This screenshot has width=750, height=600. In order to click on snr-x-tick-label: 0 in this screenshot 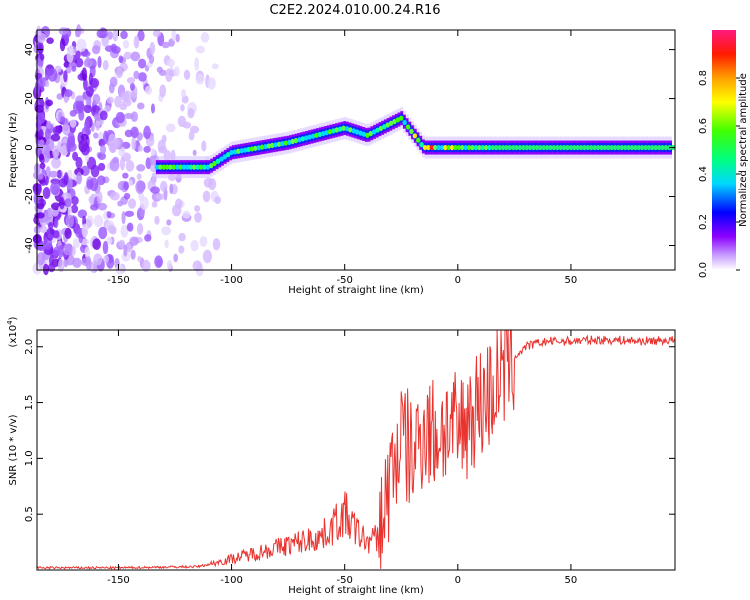, I will do `click(458, 580)`.